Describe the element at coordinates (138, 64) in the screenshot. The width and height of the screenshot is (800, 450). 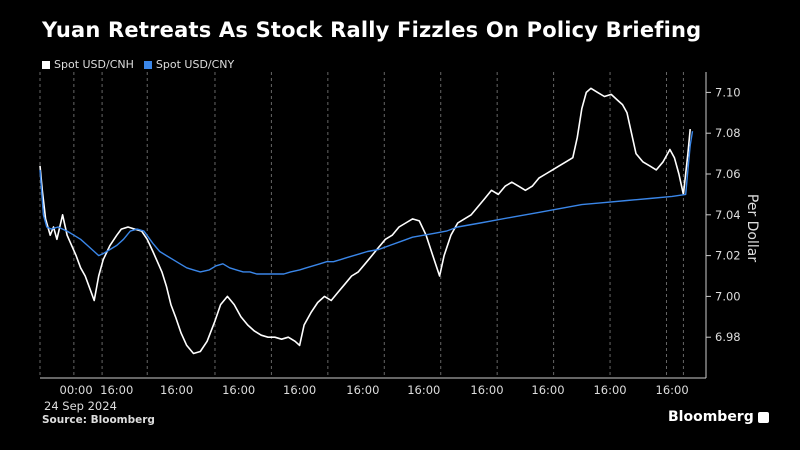
I see `legend: Spot USD/CNH Spot USD/CNY` at that location.